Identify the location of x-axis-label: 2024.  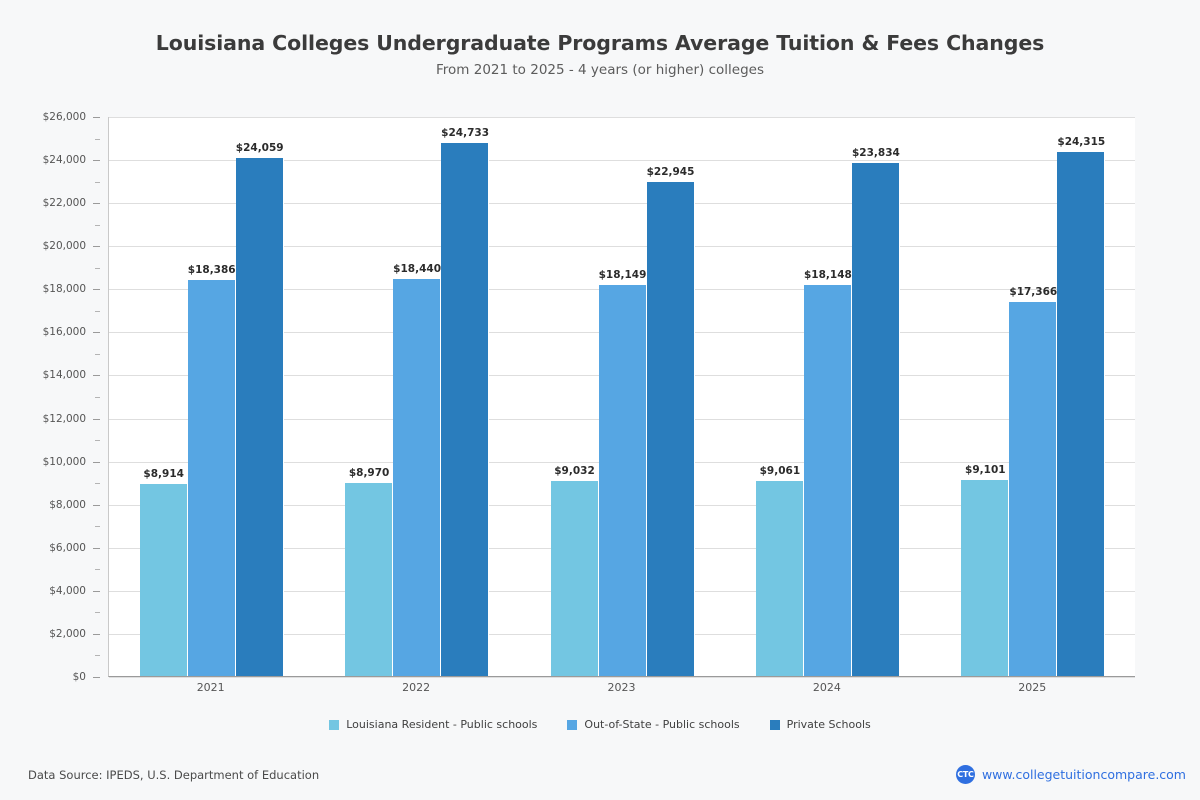
(826, 687).